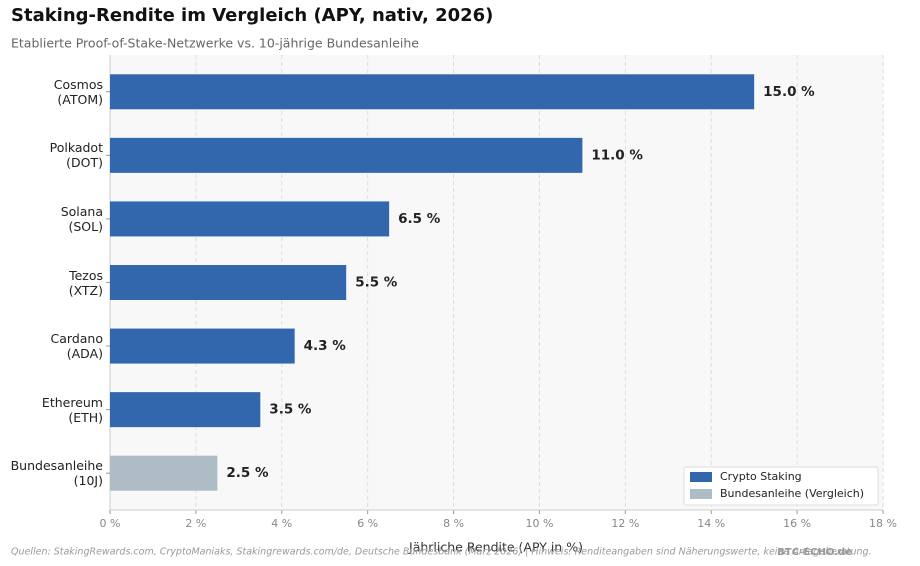 This screenshot has width=920, height=566. I want to click on x-tick-label: 14 %, so click(711, 523).